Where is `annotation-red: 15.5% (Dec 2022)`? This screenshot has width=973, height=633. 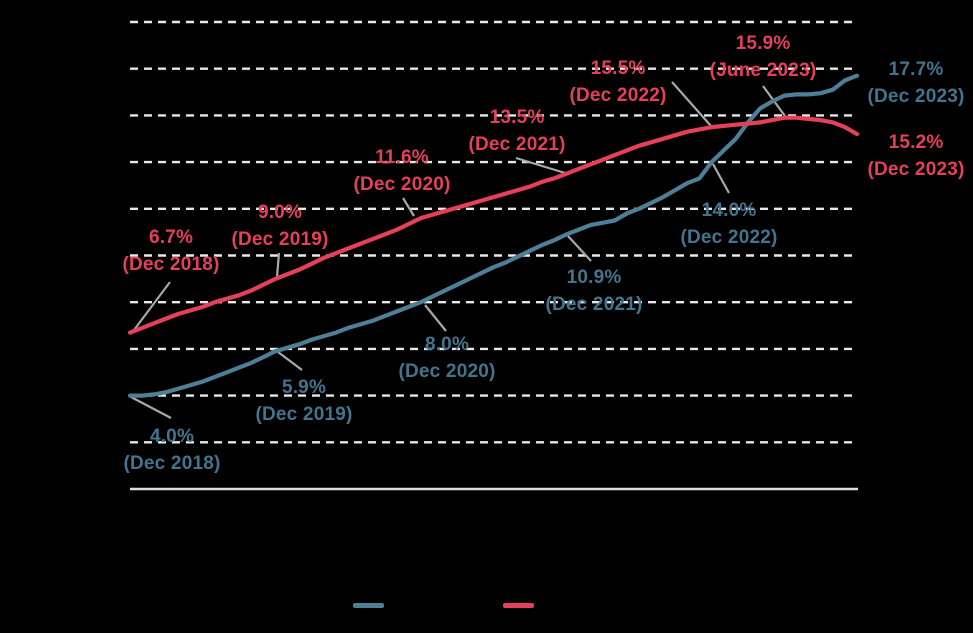
annotation-red: 15.5% (Dec 2022) is located at coordinates (617, 82).